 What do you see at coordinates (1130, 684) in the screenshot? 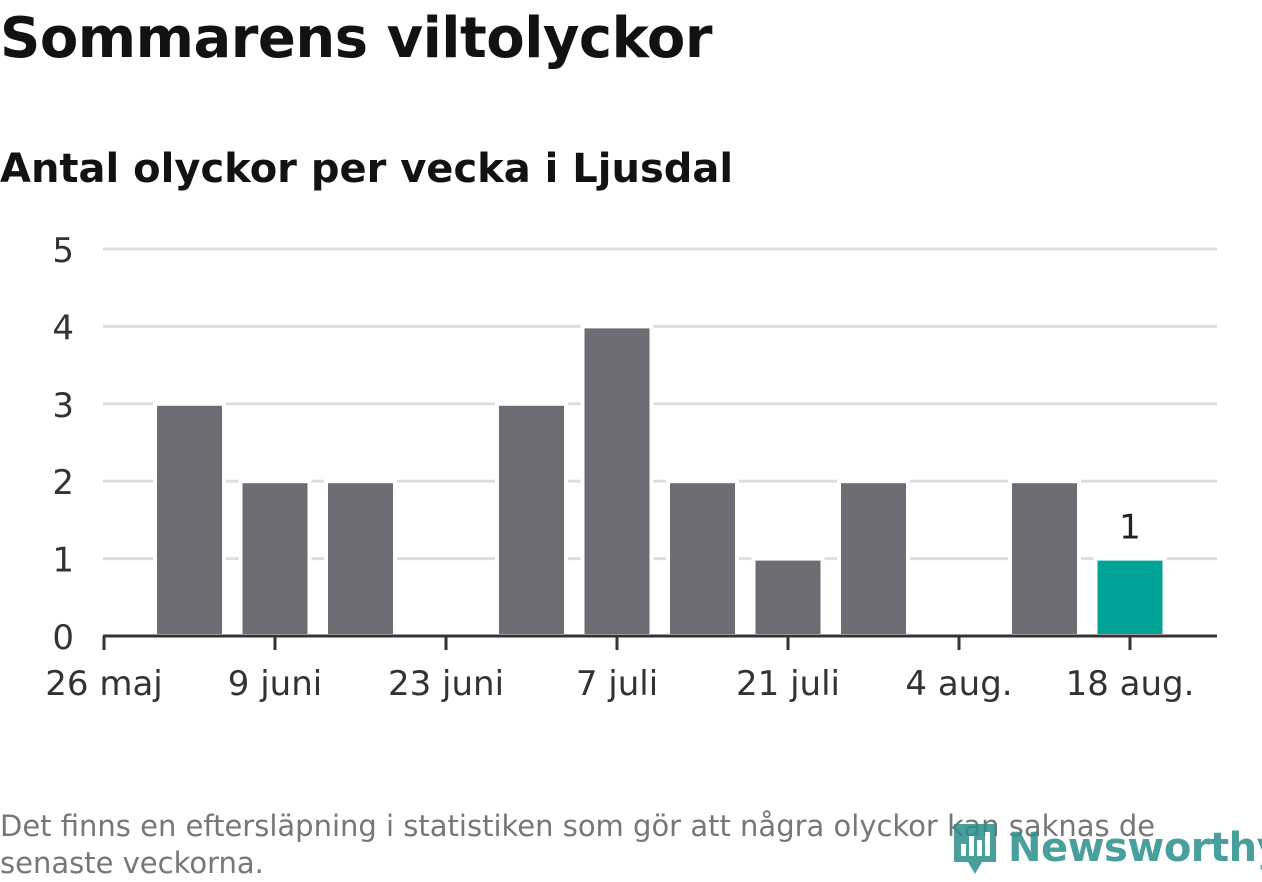
I see `x-tick-label: 18 aug.` at bounding box center [1130, 684].